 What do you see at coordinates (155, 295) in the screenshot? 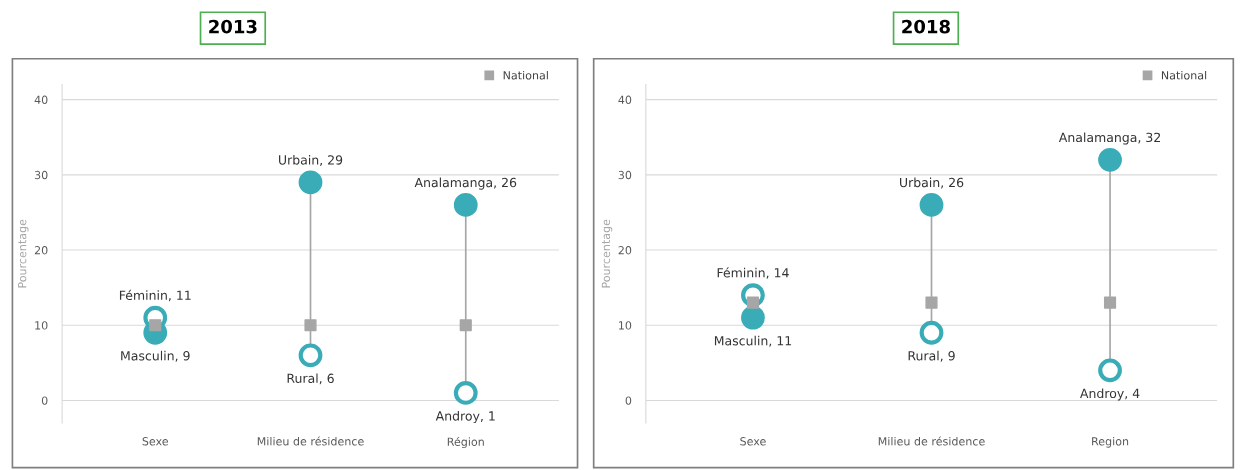
I see `data-label: Féminin, 11` at bounding box center [155, 295].